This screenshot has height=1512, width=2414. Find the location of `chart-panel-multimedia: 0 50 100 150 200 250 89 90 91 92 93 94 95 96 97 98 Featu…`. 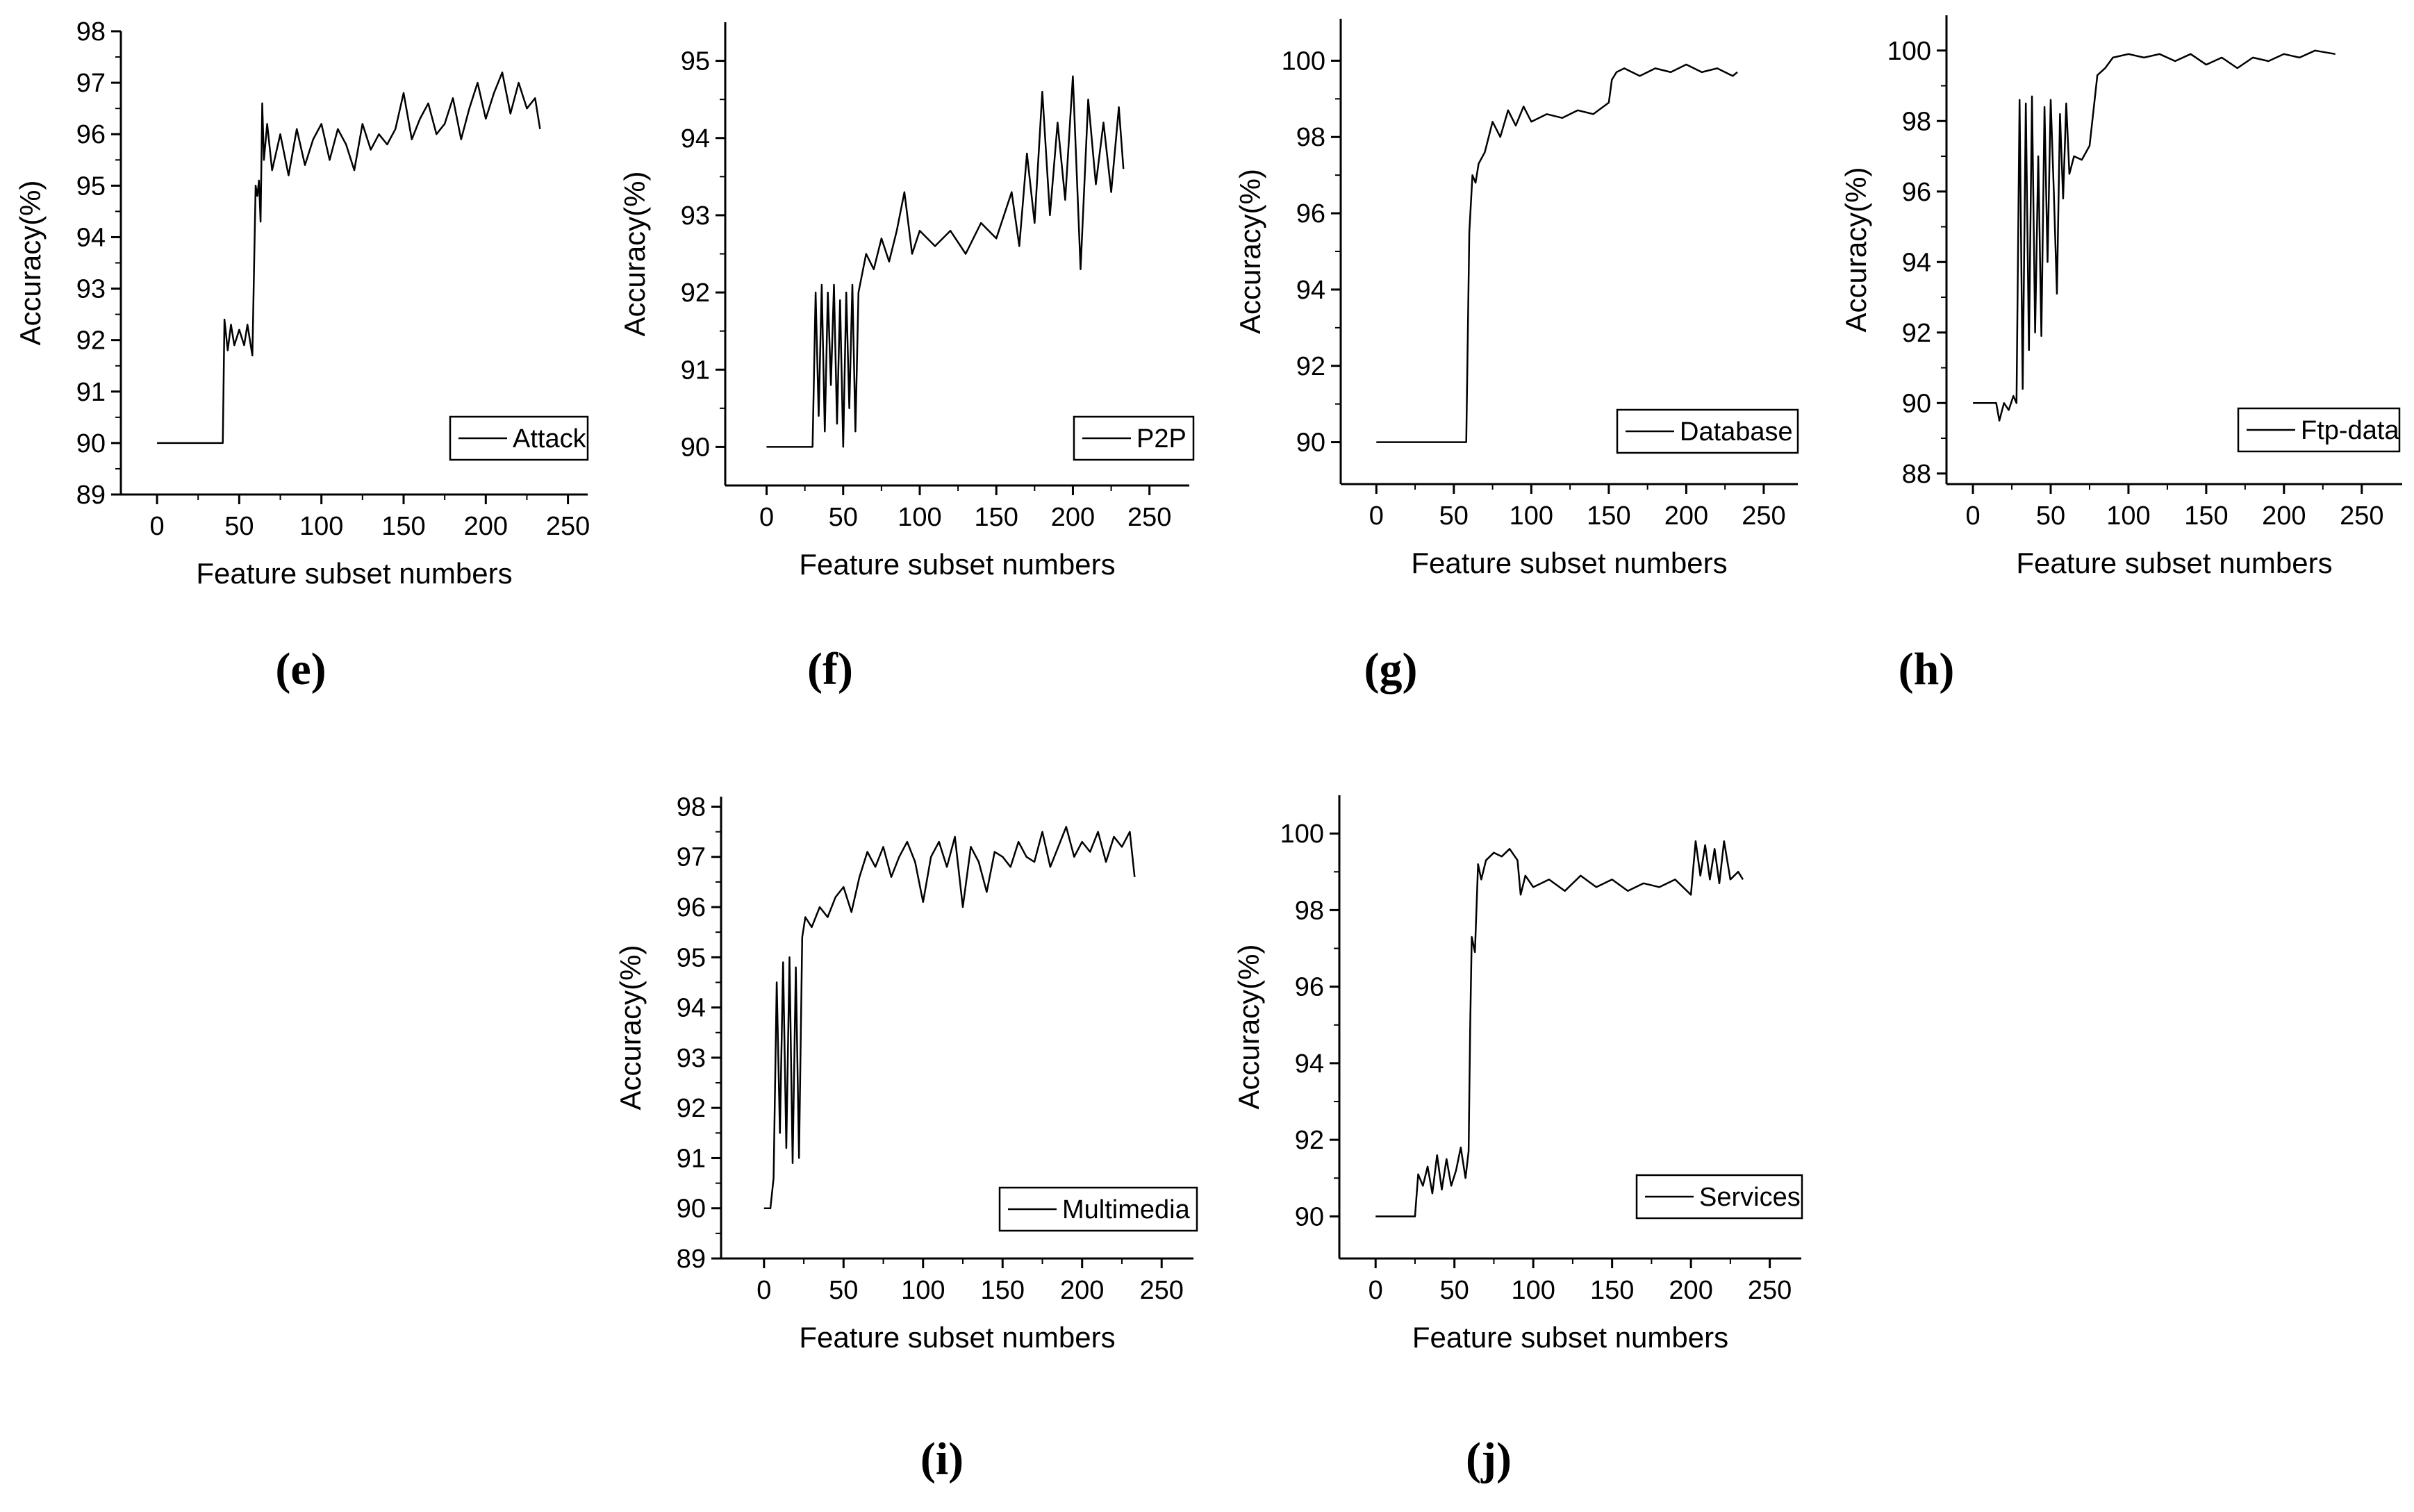

chart-panel-multimedia: 0 50 100 150 200 250 89 90 91 92 93 94 95 96 97 98 Featu… is located at coordinates (906, 1138).